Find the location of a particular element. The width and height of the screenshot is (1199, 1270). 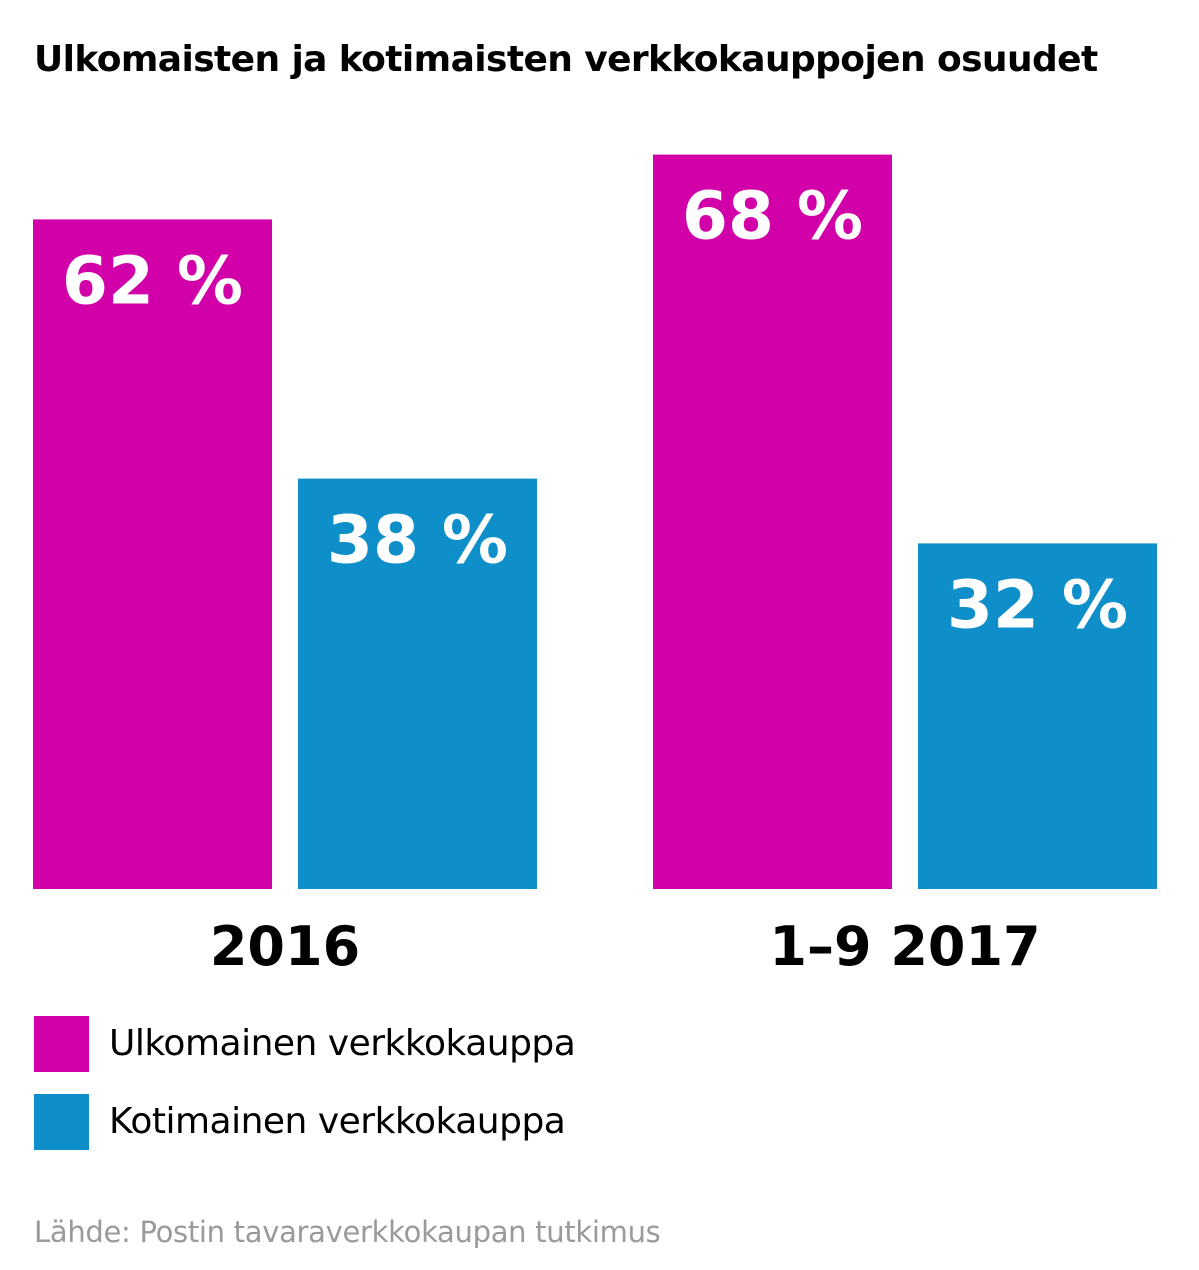

legend-item-foreign: Ulkomainen verkkokauppa is located at coordinates (305, 1044).